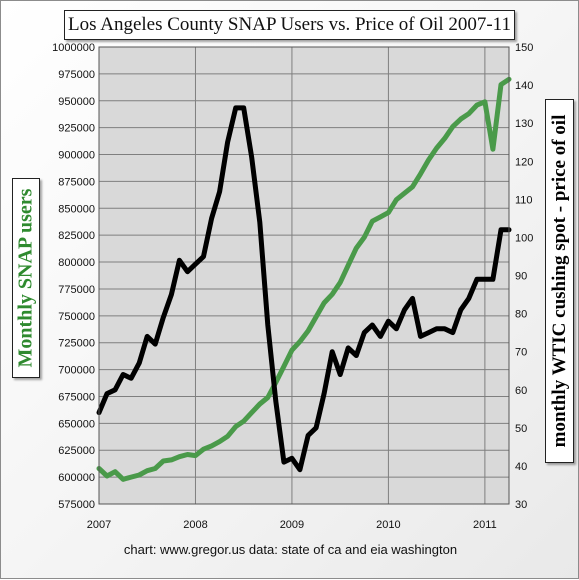 This screenshot has height=580, width=579. What do you see at coordinates (76, 478) in the screenshot?
I see `left-tick-label: 600000` at bounding box center [76, 478].